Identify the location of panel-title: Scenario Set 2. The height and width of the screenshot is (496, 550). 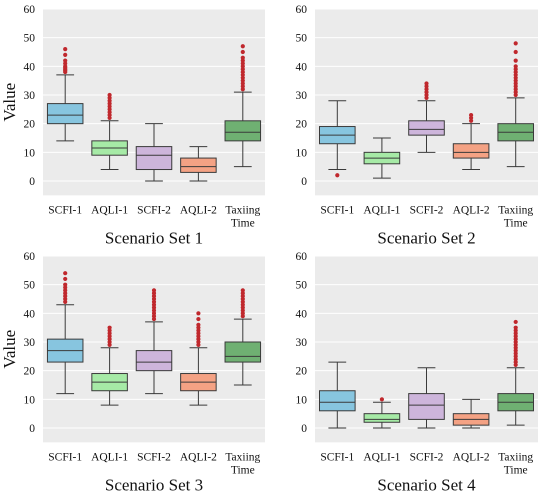
(426, 237).